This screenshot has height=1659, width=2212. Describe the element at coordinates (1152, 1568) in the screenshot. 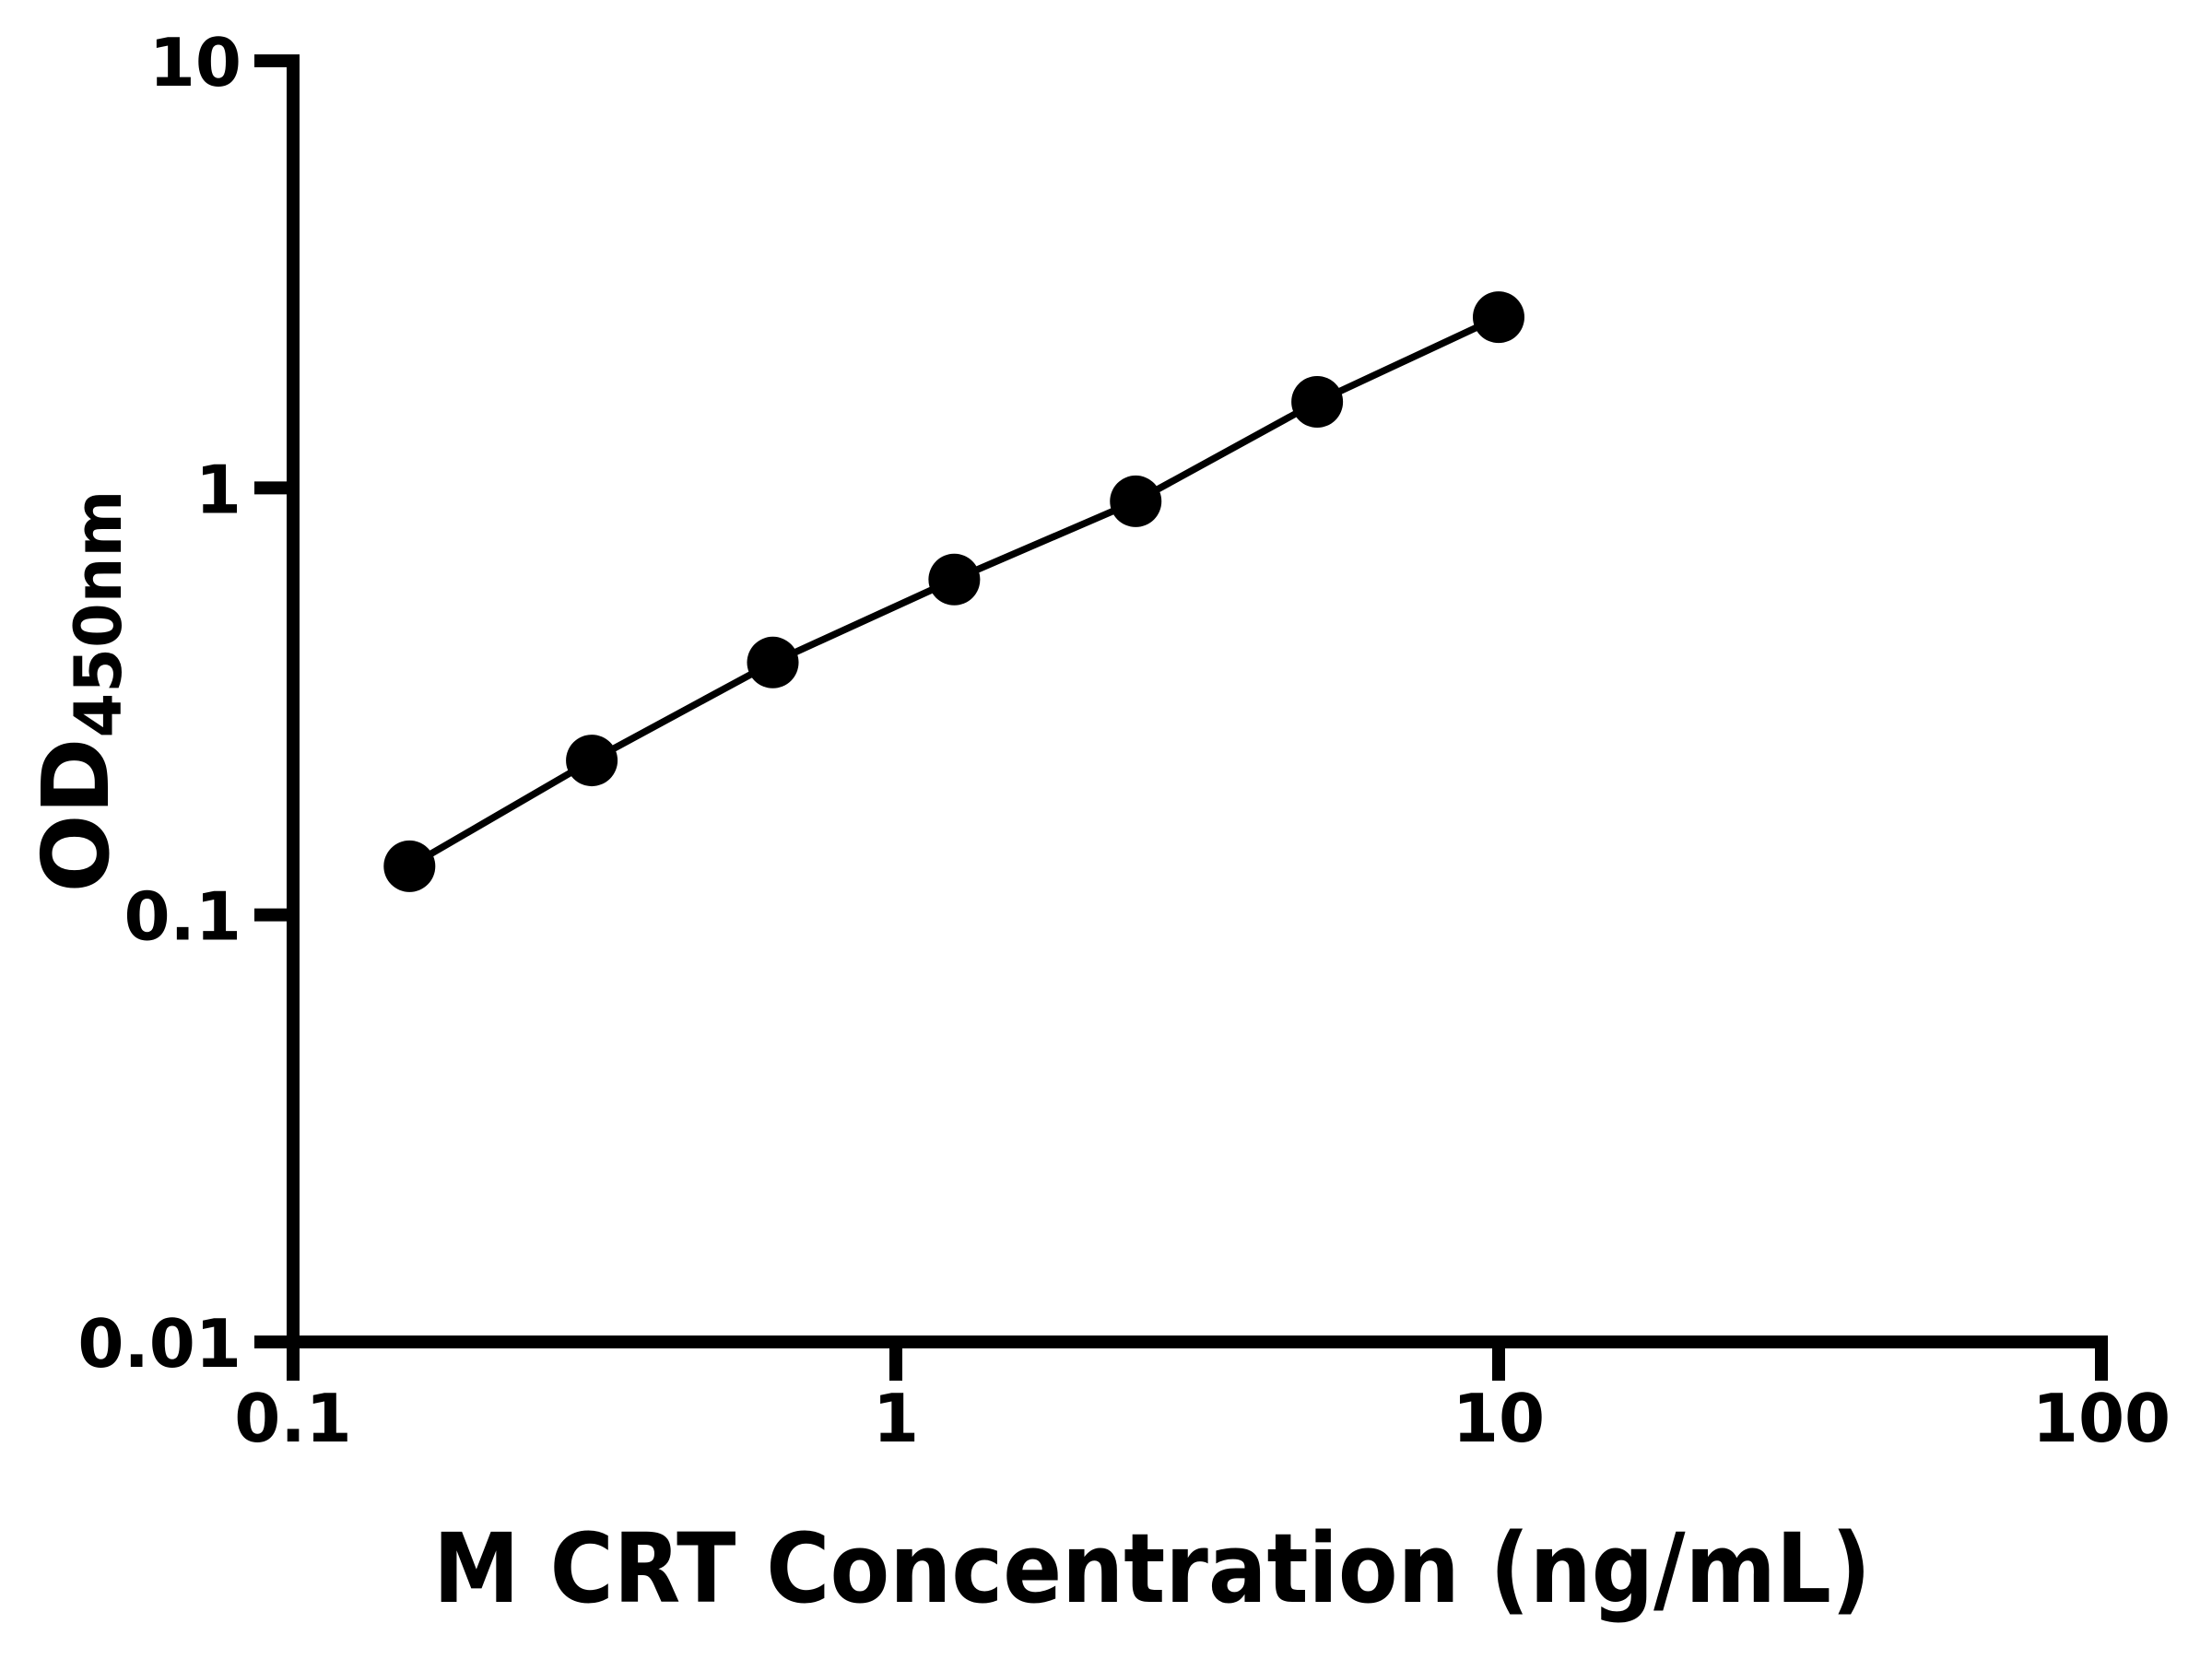

I see `x-axis-title: M CRT Concentration (ng/mL)` at that location.